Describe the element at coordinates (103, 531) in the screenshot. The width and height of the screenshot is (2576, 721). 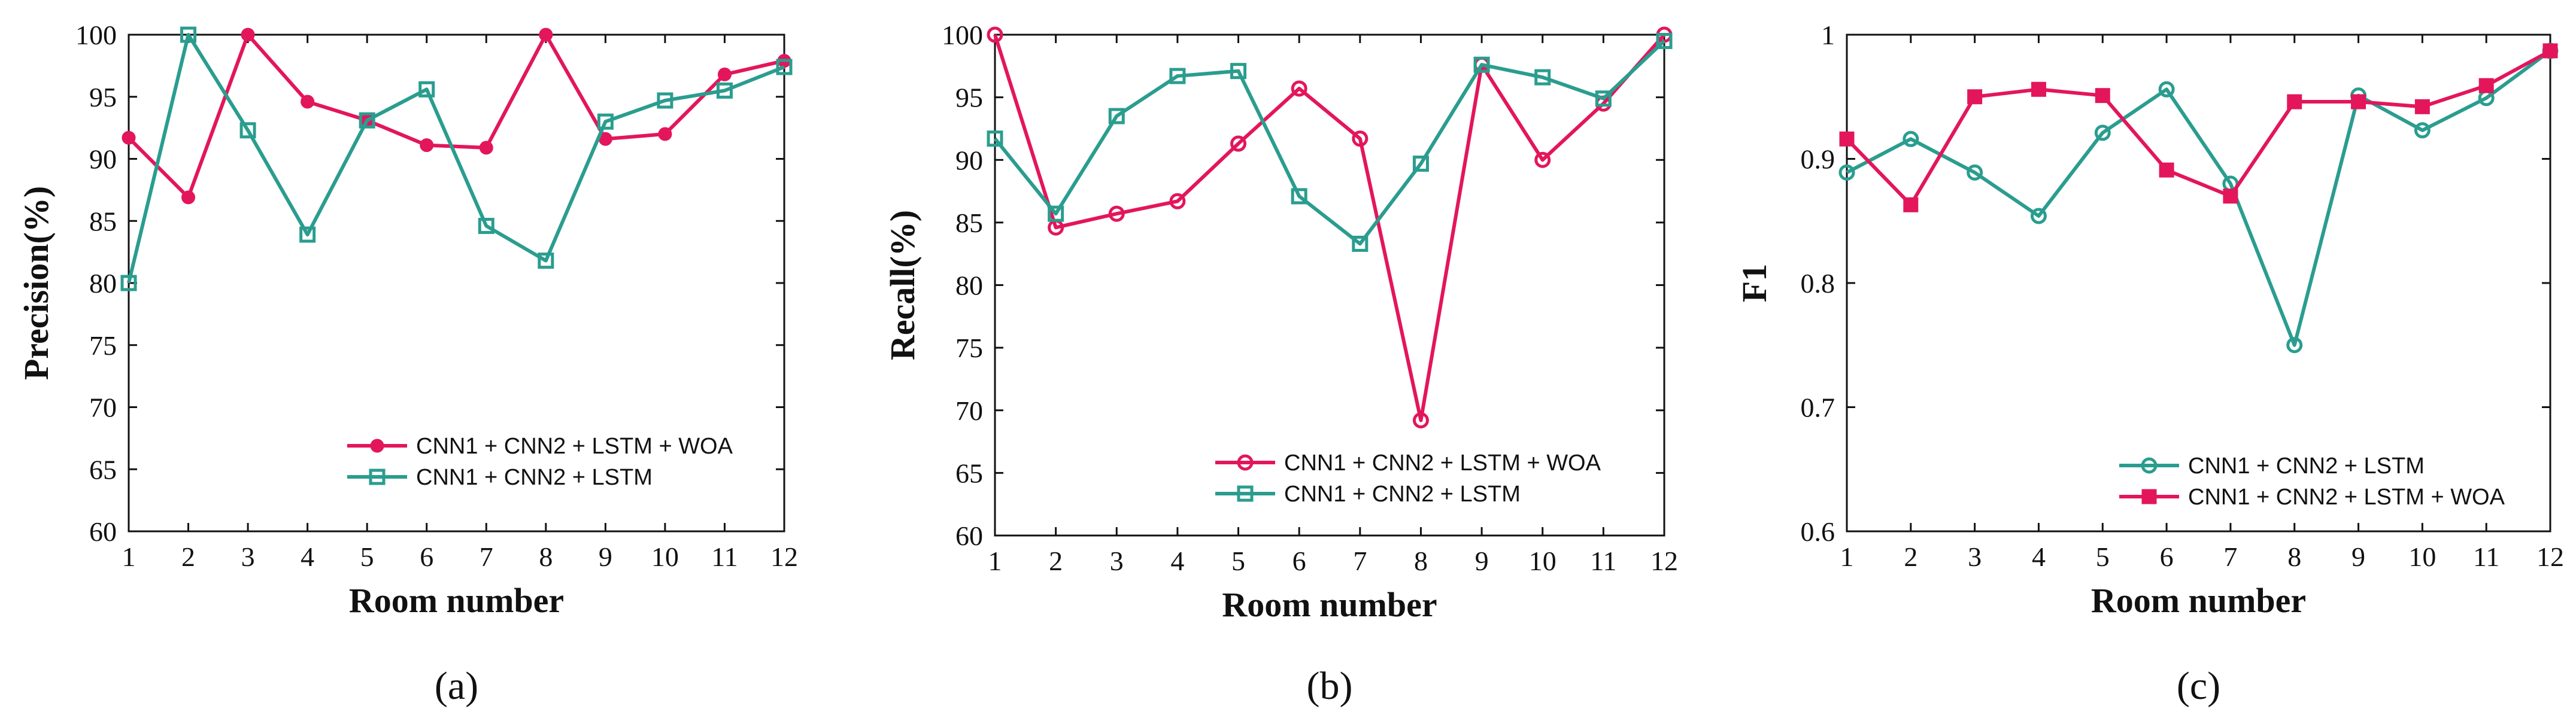
I see `y-tick-label: 60` at that location.